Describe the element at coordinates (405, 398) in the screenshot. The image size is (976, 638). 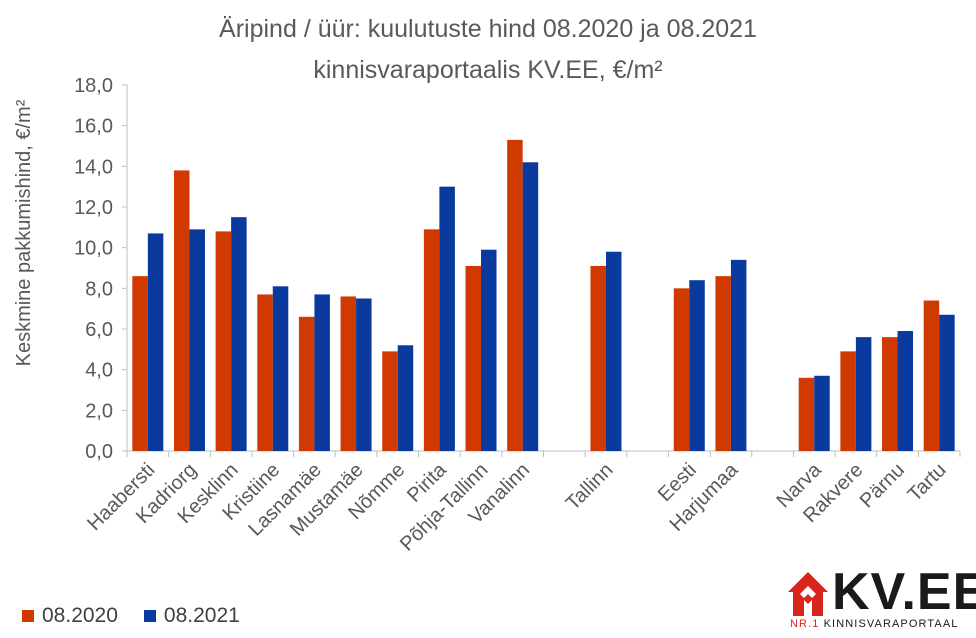
I see `bar-08-2021-Nõmme` at that location.